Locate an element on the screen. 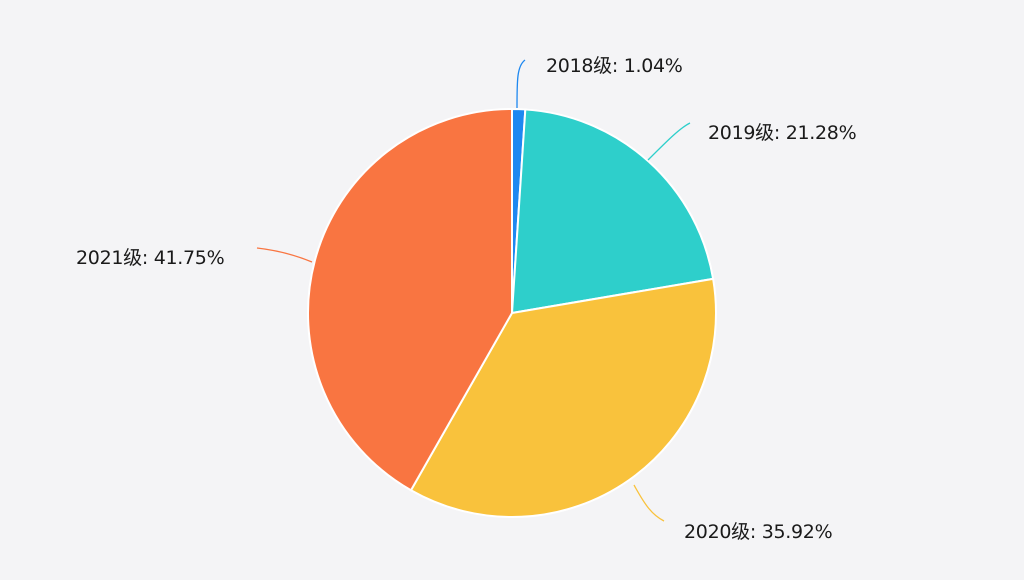 The width and height of the screenshot is (1024, 580). label-2018: 2018级: 1.04% is located at coordinates (614, 66).